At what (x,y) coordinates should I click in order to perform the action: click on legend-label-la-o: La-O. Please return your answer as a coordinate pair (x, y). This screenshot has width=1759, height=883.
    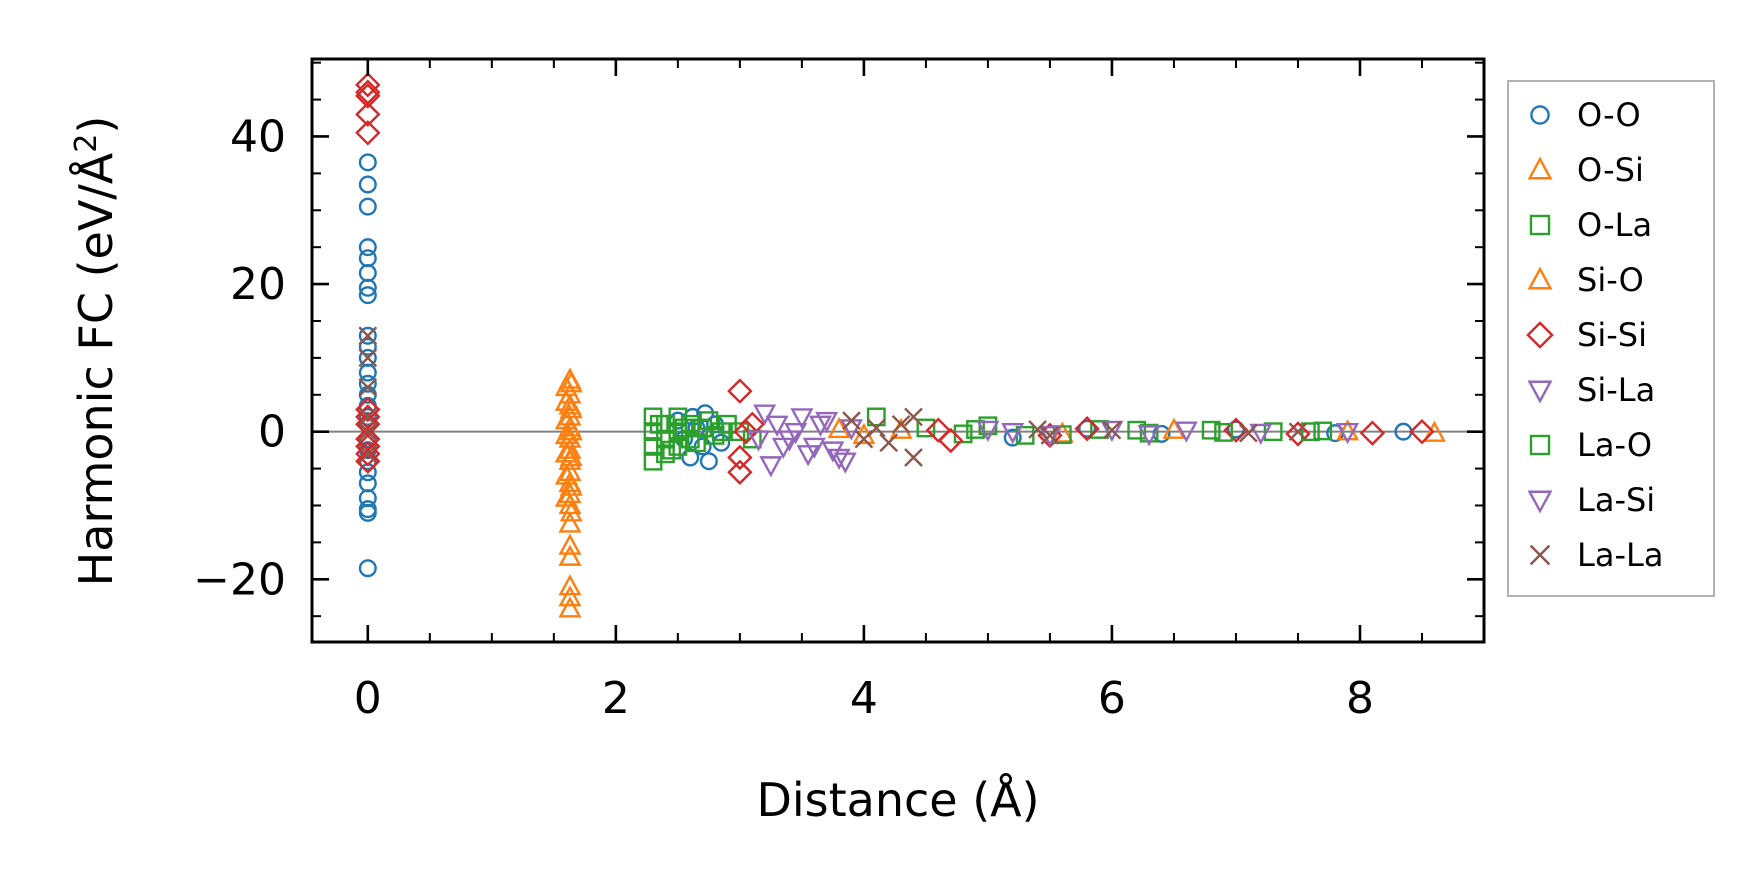
    Looking at the image, I should click on (1614, 445).